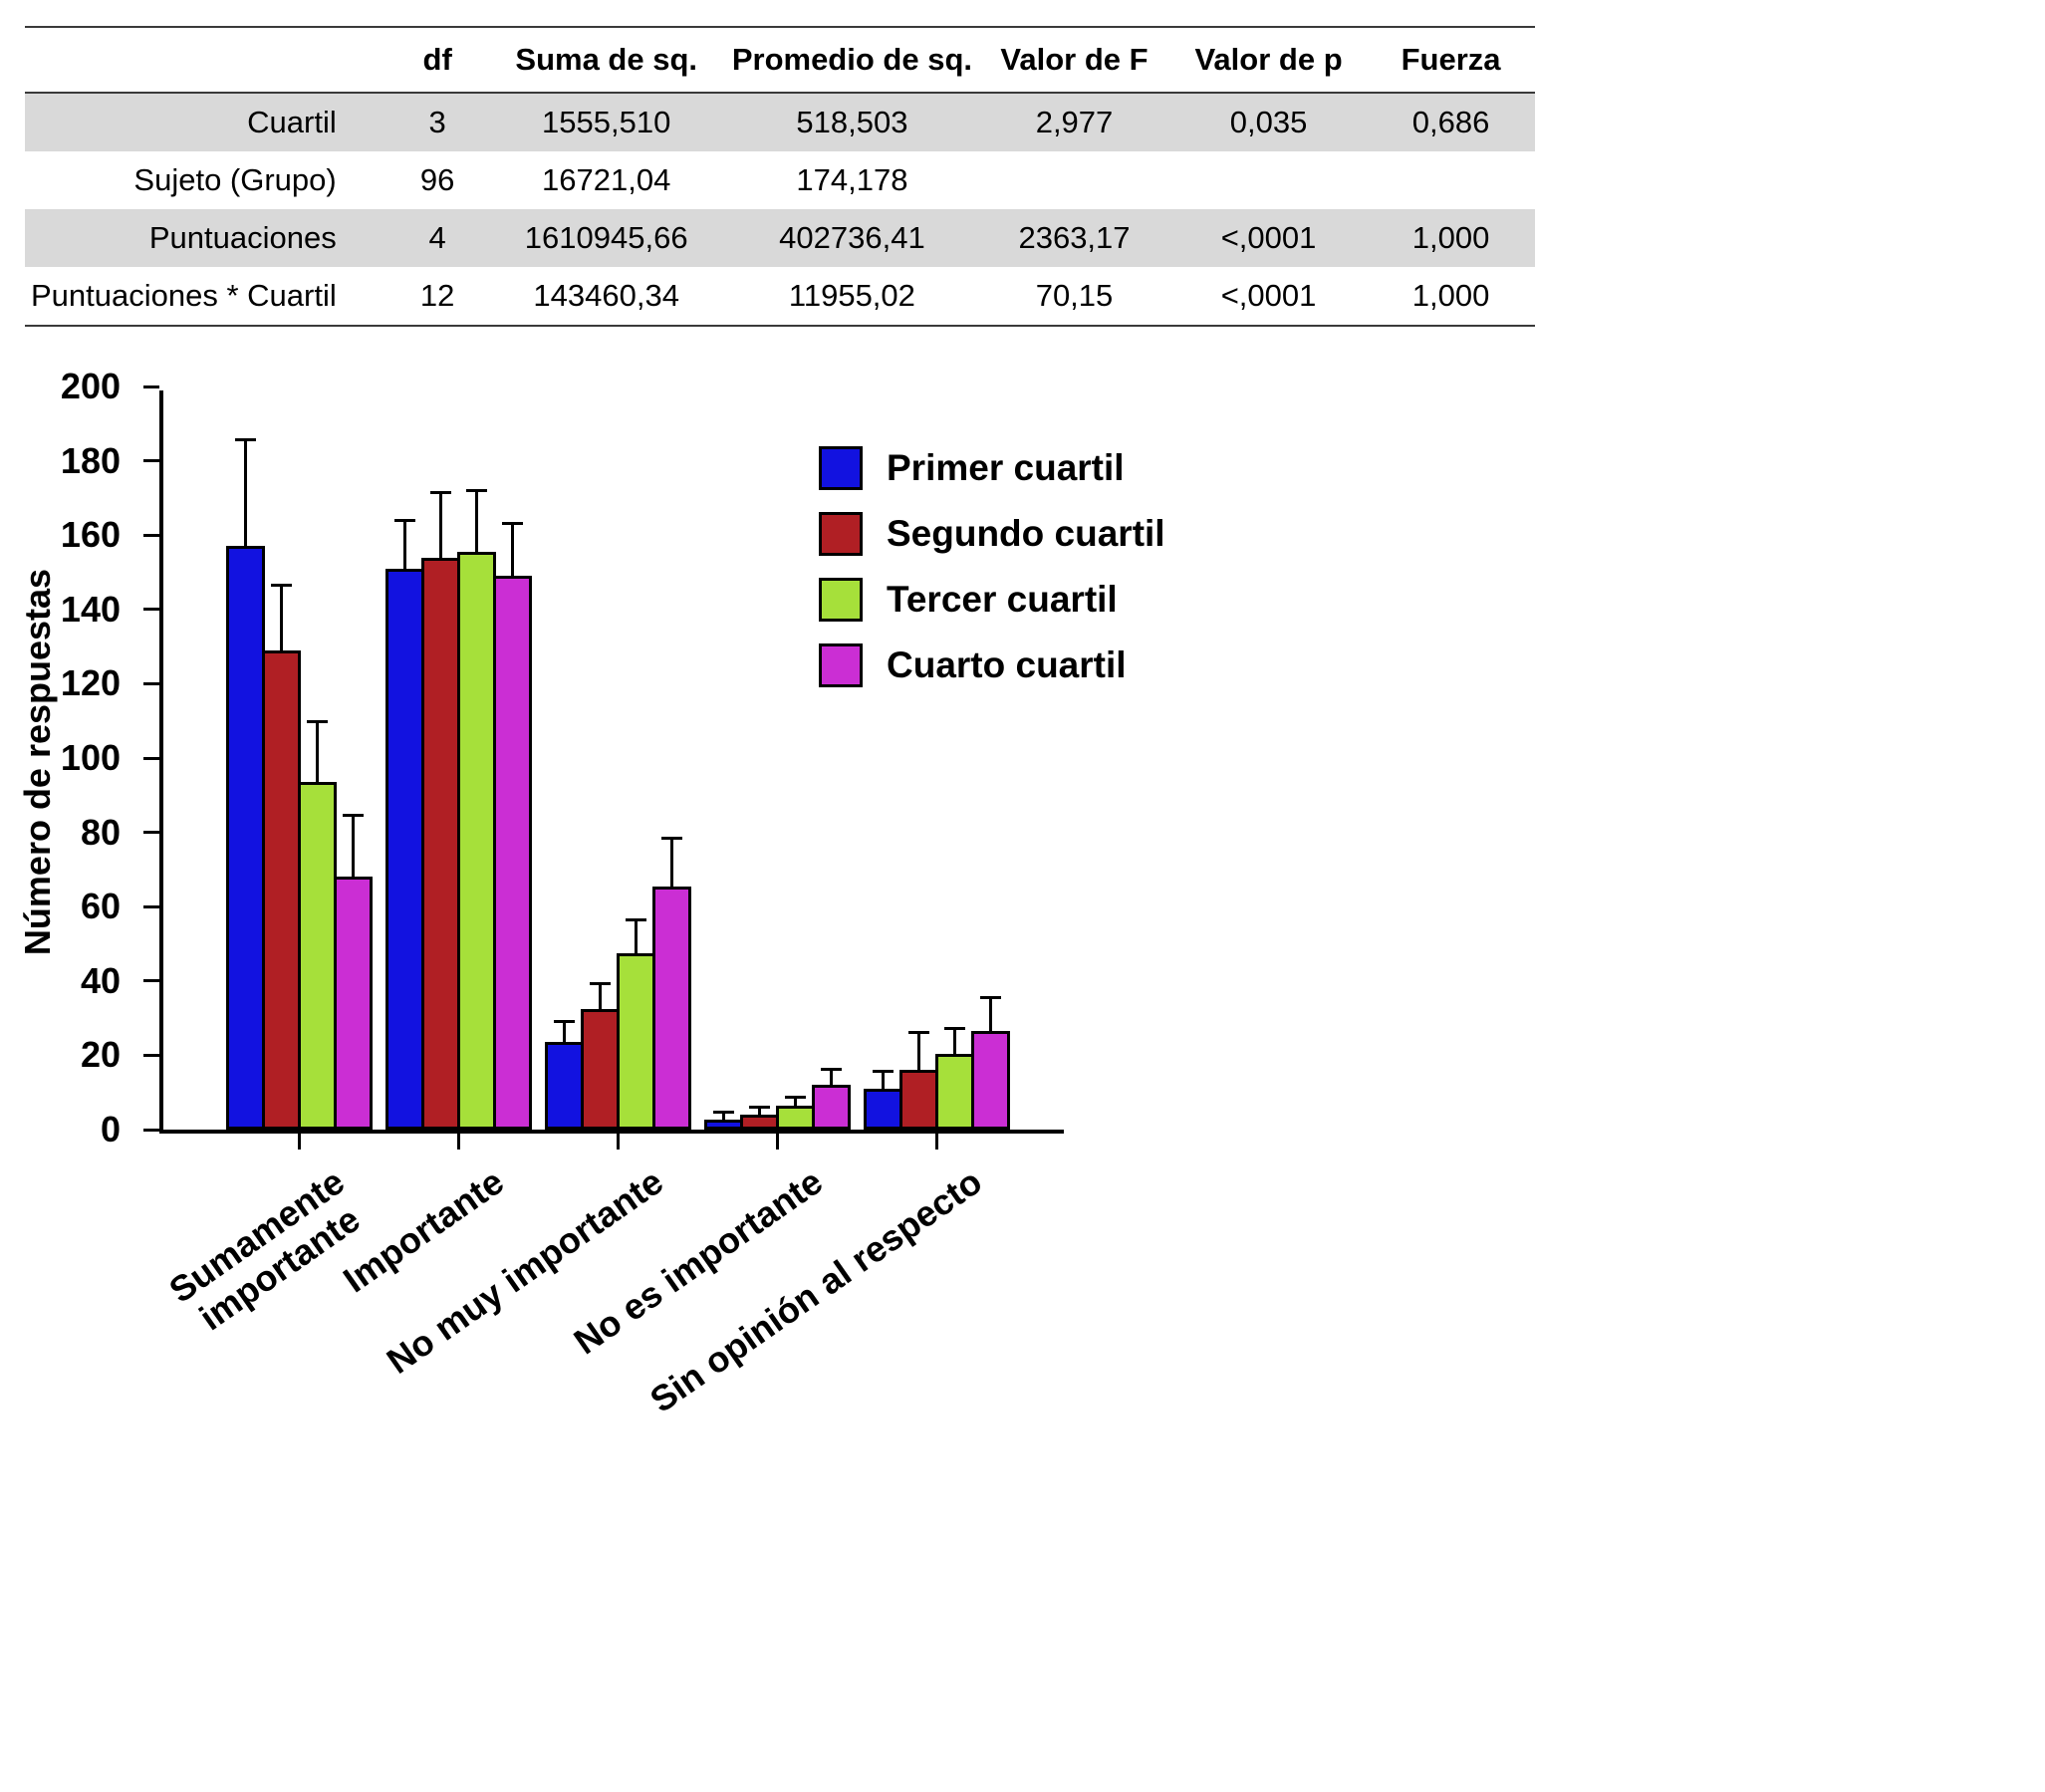 This screenshot has width=2045, height=1792. I want to click on y-tick-label: 200, so click(90, 386).